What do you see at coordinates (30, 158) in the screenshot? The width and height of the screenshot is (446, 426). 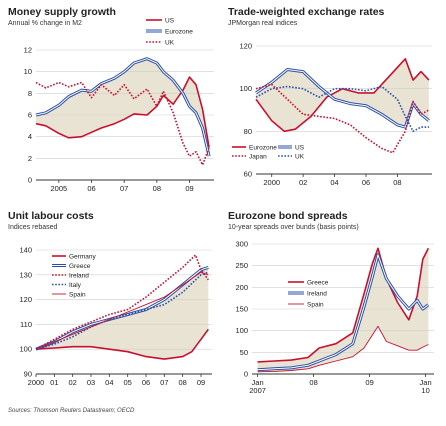 I see `y-tick-label: 2` at bounding box center [30, 158].